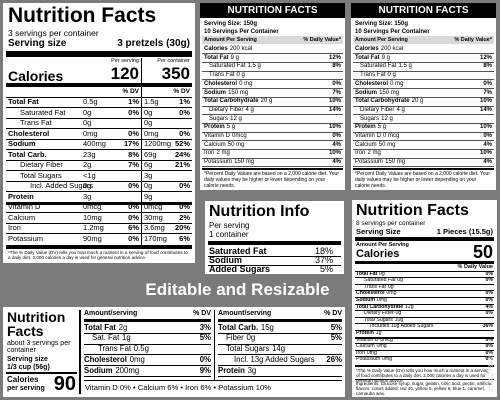 This screenshot has width=500, height=400. I want to click on text: 1200mg, so click(158, 143).